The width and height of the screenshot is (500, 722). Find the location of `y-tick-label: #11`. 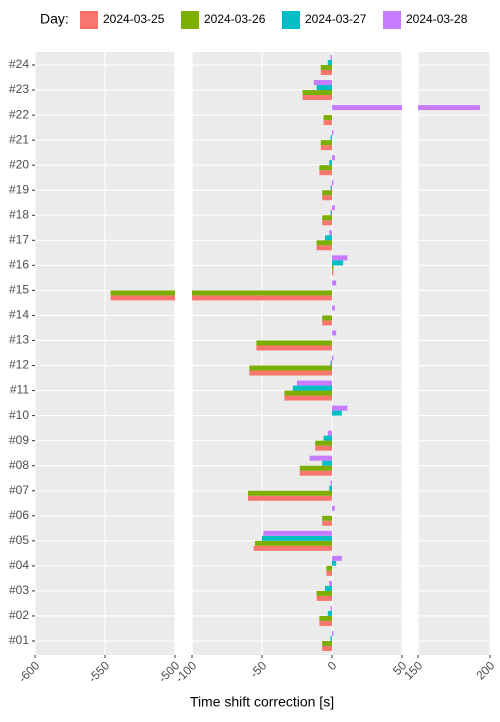

y-tick-label: #11 is located at coordinates (19, 390).